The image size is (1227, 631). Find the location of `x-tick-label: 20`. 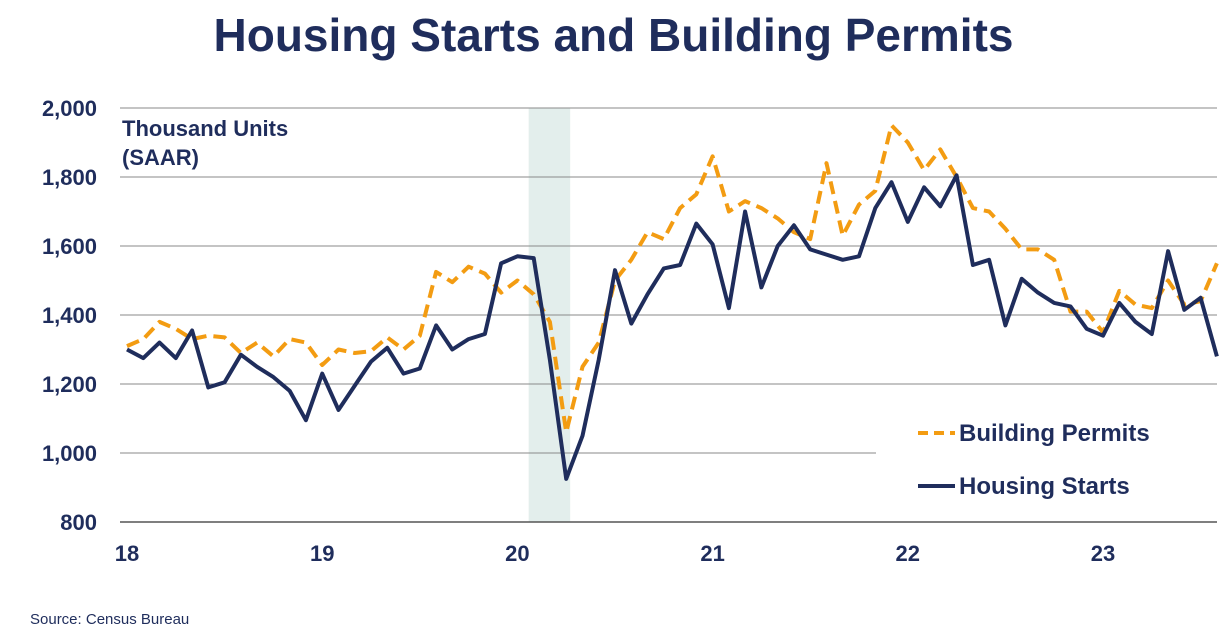

x-tick-label: 20 is located at coordinates (517, 553).